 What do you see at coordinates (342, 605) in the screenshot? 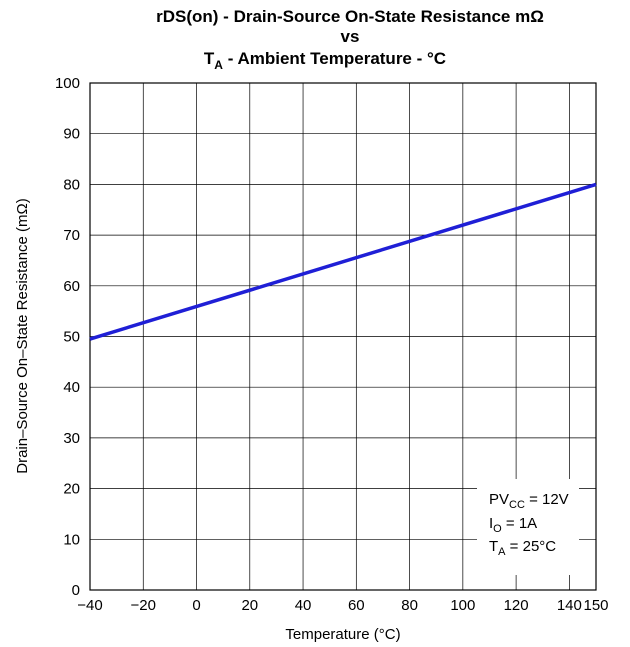
I see `x-tick-labels: −40 −20 0 20 40 60 80 100 120 140 150` at bounding box center [342, 605].